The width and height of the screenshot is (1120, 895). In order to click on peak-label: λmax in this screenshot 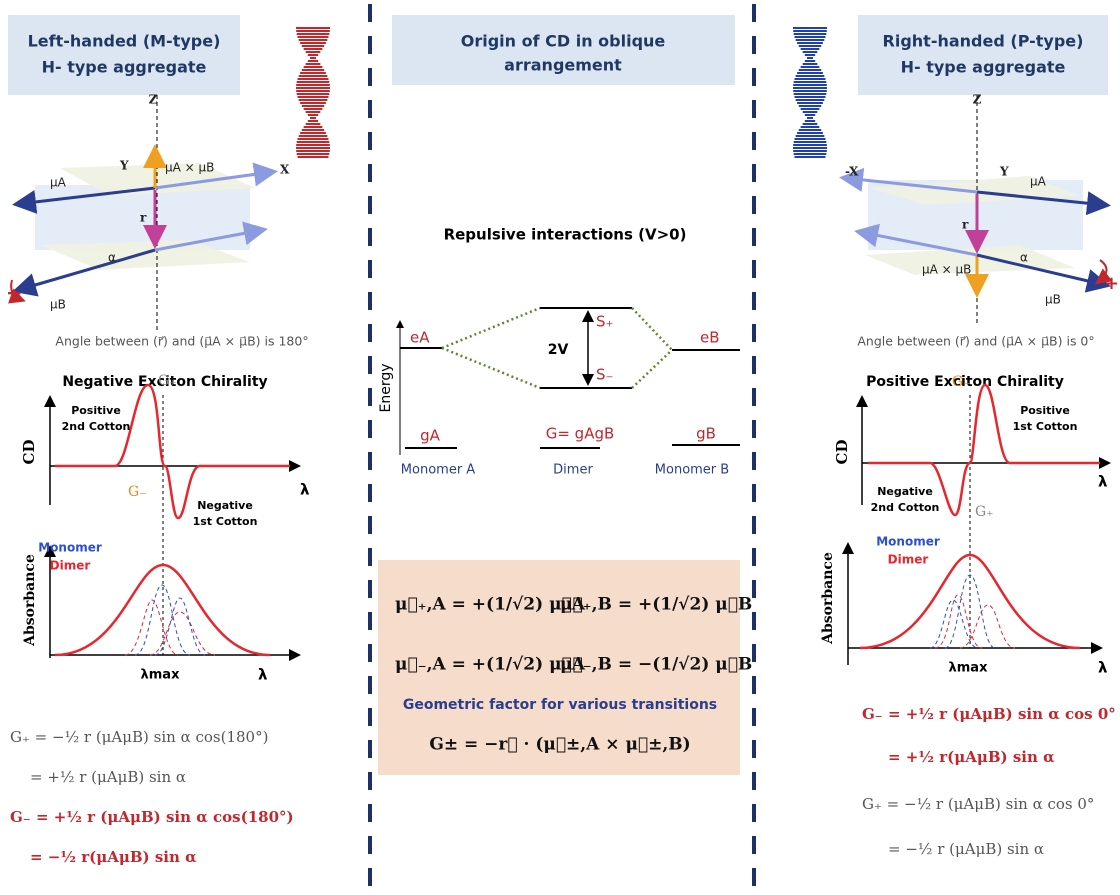, I will do `click(969, 668)`.